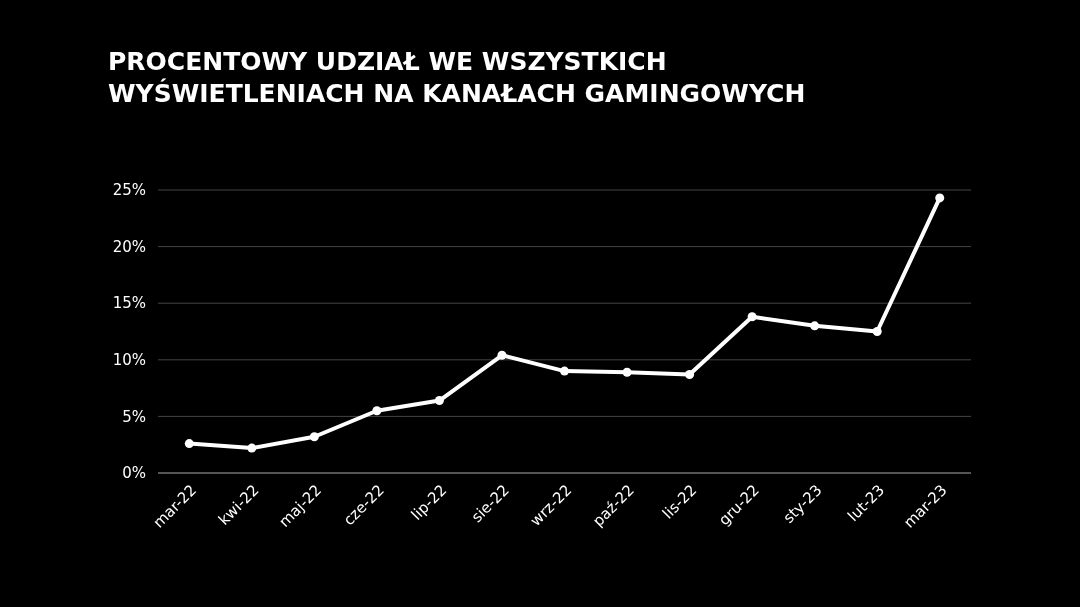  Describe the element at coordinates (129, 190) in the screenshot. I see `y-tick-label: 25%` at that location.